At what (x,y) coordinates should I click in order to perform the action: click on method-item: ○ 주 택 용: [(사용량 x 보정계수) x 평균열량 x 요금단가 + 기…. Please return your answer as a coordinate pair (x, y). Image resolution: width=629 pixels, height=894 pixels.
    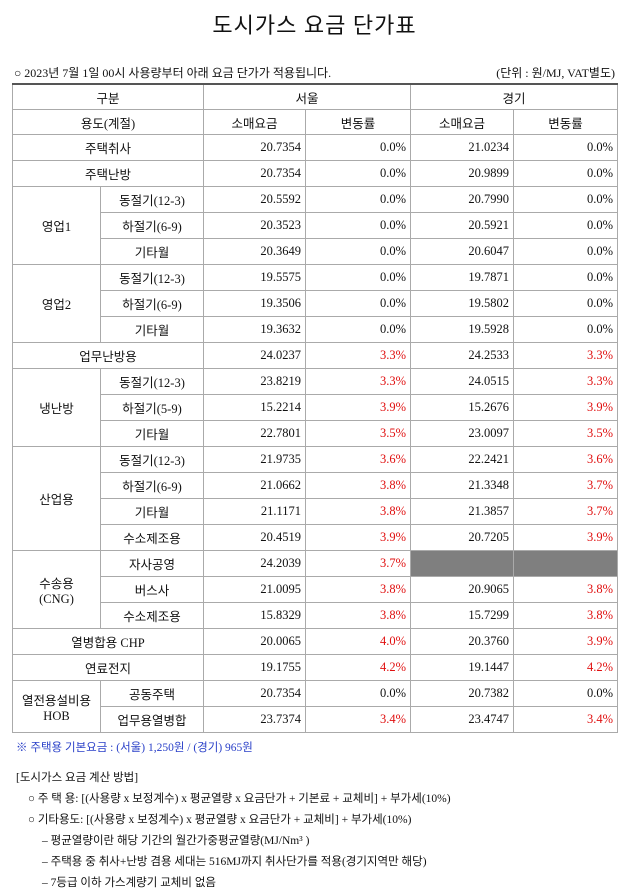
    Looking at the image, I should click on (239, 799).